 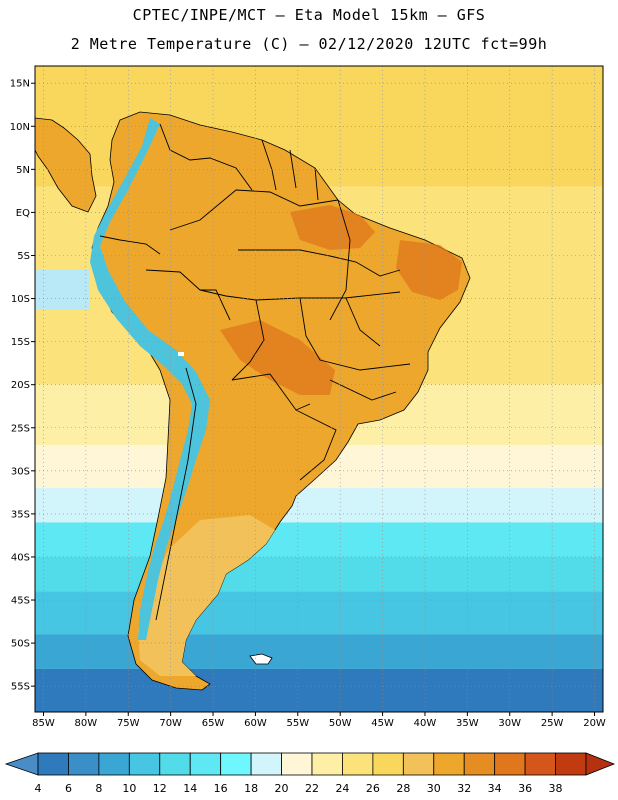 I want to click on colorbar-label: 36, so click(x=525, y=788).